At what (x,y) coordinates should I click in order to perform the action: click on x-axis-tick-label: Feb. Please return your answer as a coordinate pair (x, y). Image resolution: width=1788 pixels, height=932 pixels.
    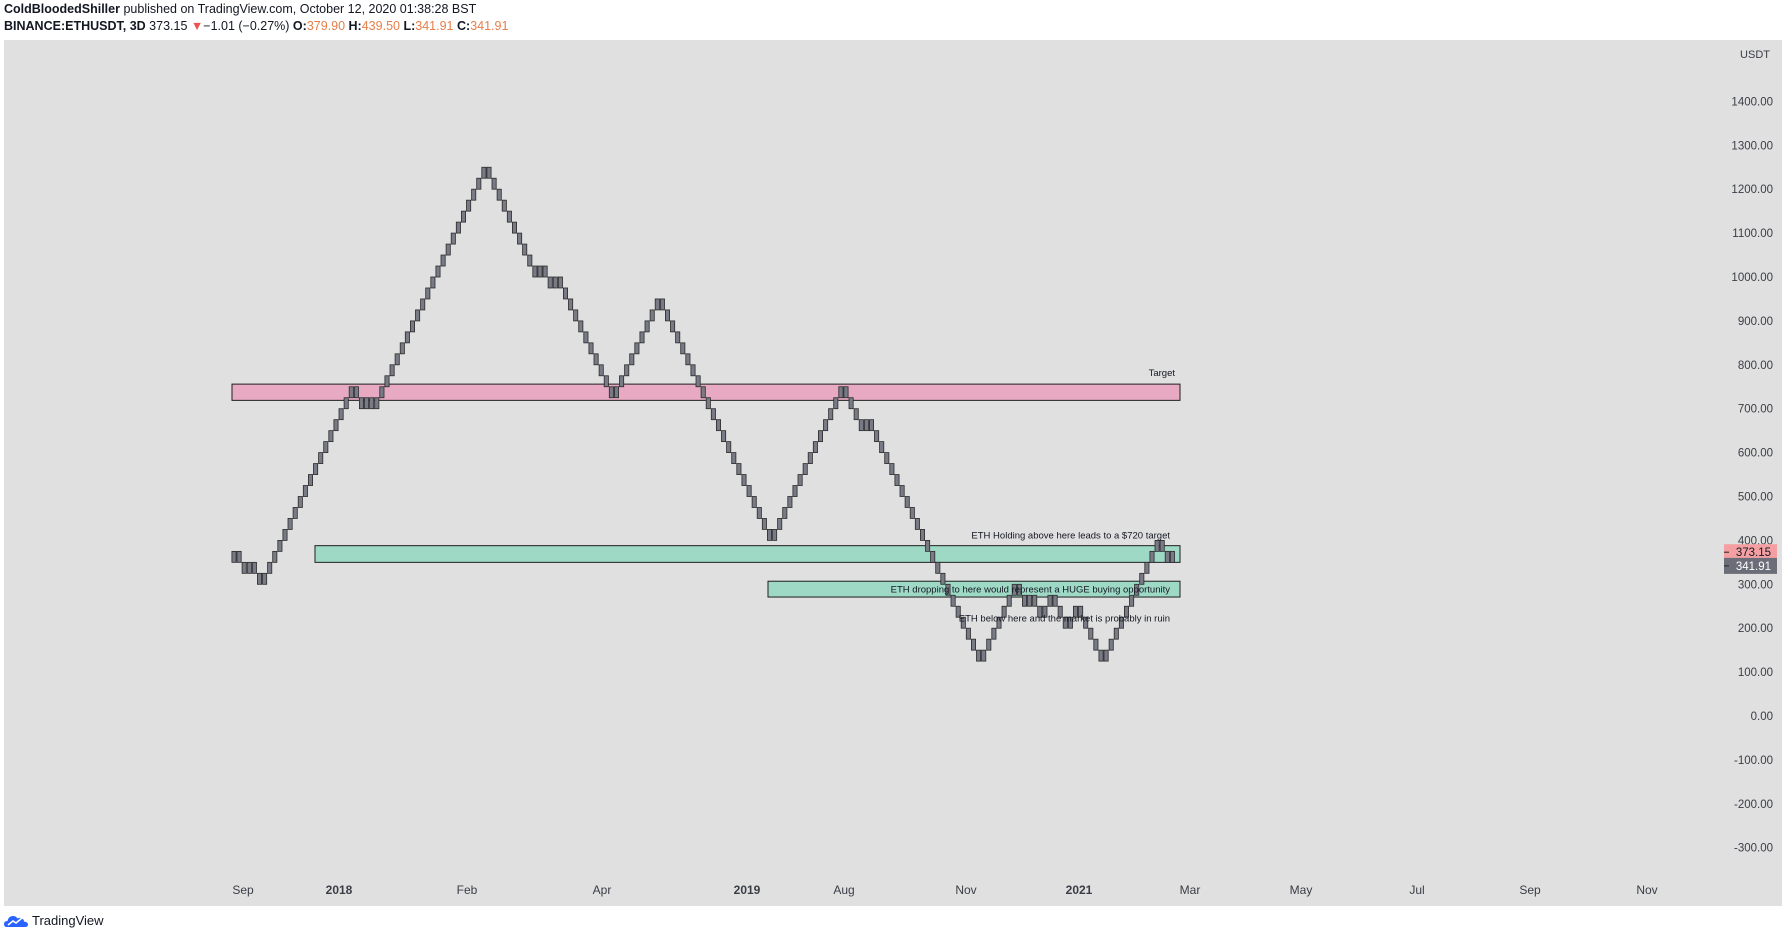
    Looking at the image, I should click on (467, 890).